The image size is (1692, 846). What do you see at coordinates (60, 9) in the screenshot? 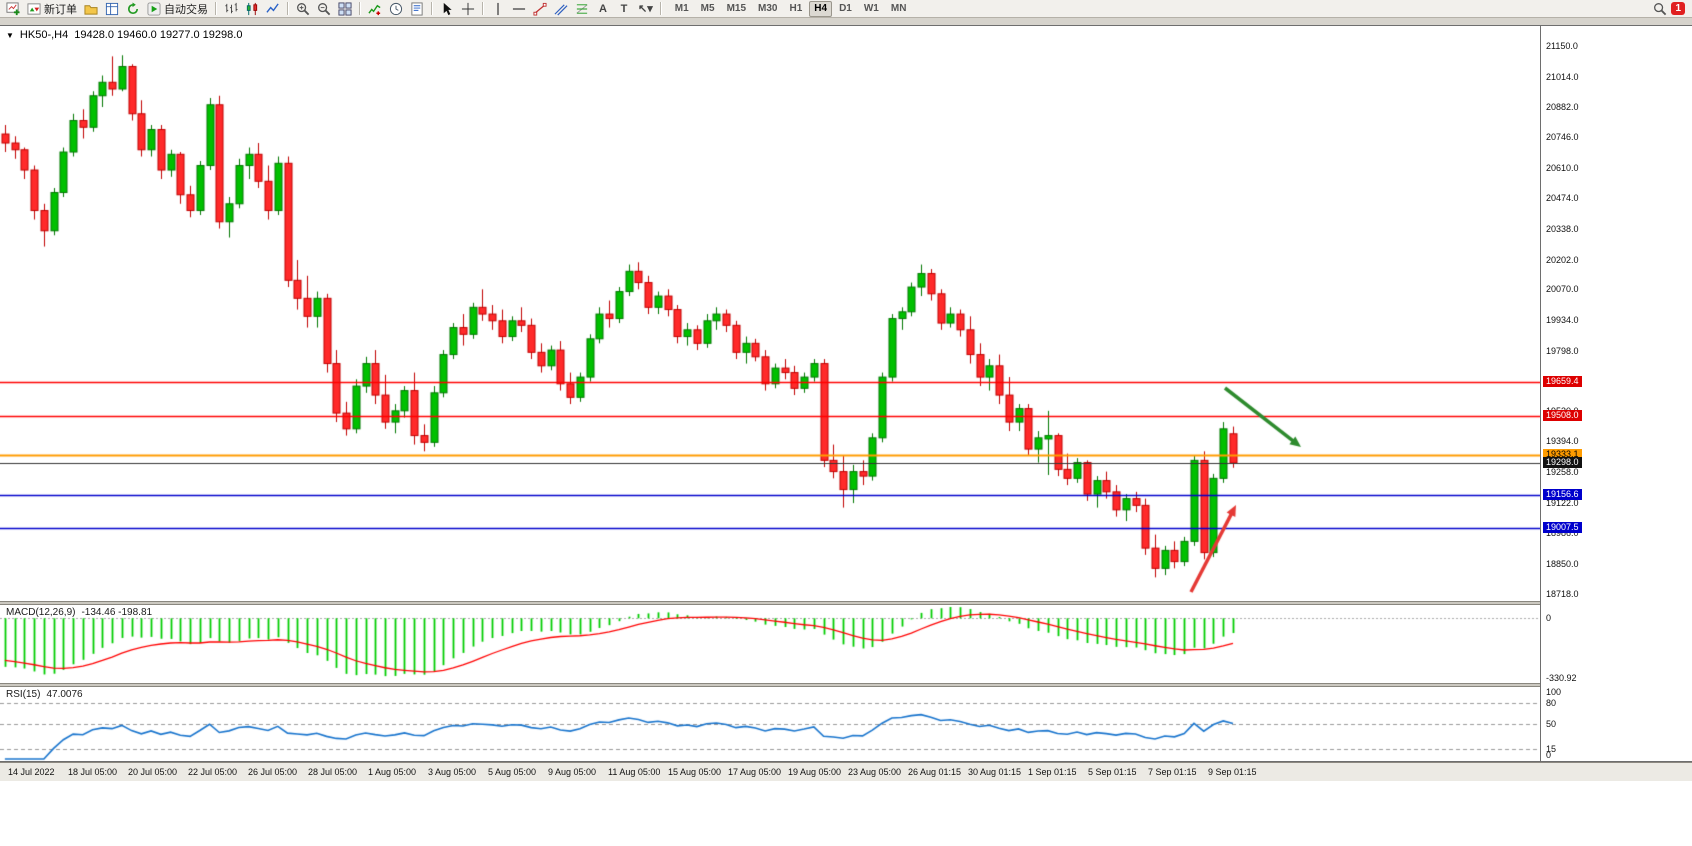
I see `new-order-label: 新订单` at bounding box center [60, 9].